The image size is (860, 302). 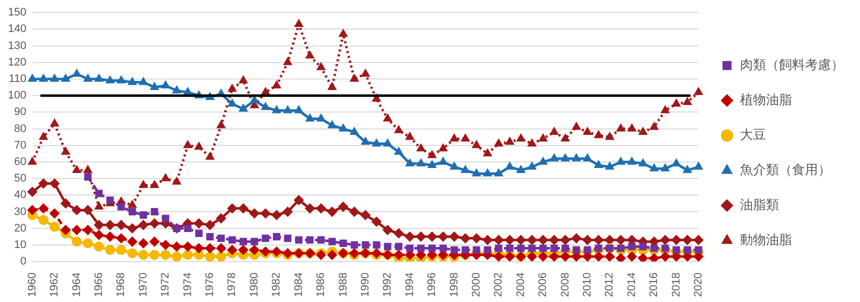 What do you see at coordinates (410, 285) in the screenshot?
I see `x-tick-label: 1994` at bounding box center [410, 285].